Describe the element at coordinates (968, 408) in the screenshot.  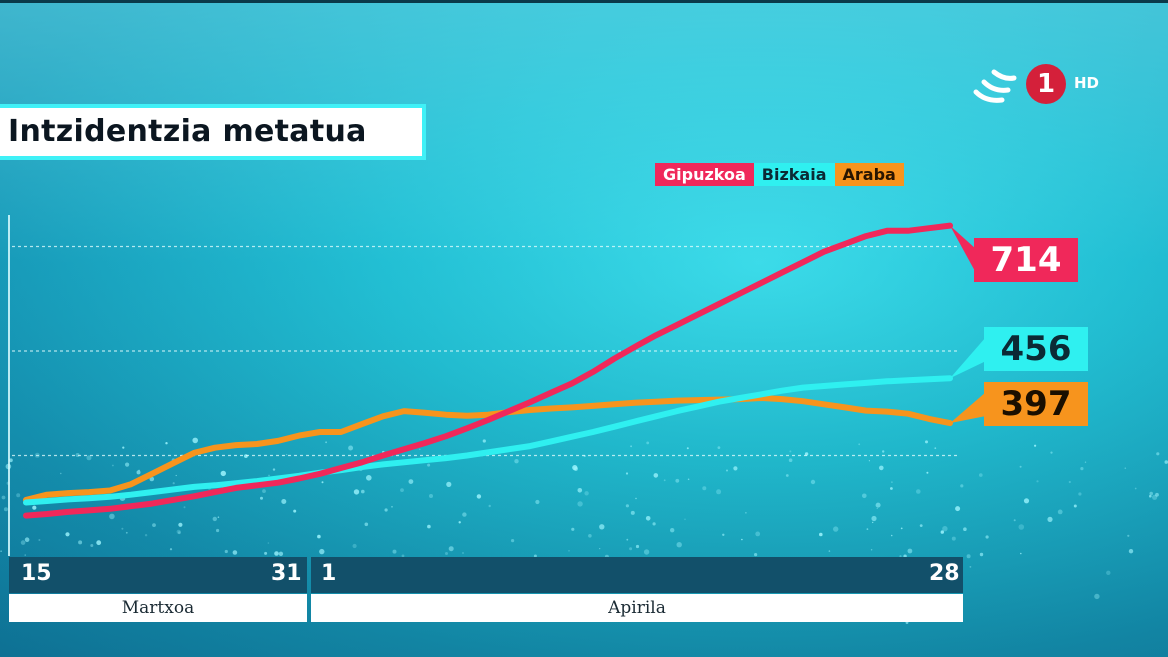
I see `end-label-pointer-araba` at that location.